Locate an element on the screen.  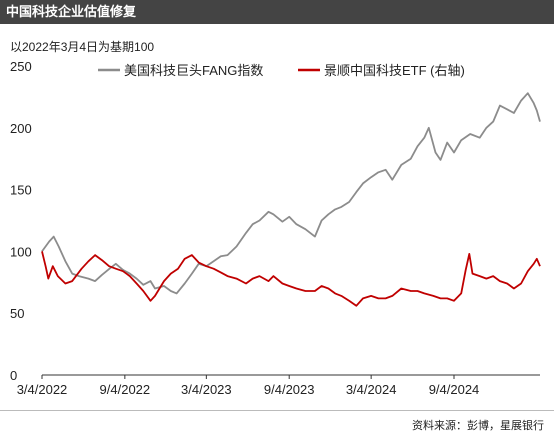
chart-title: 中国科技企业估值修复 is located at coordinates (71, 11).